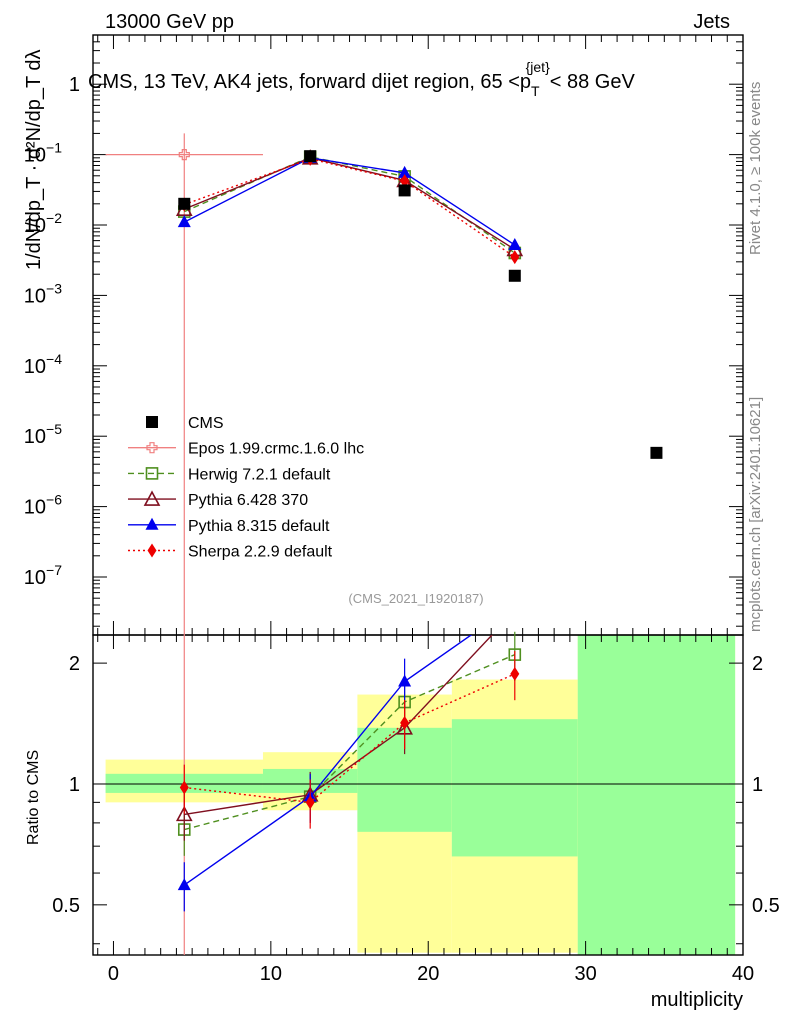 This screenshot has width=786, height=1024. I want to click on y-tick-label-main: 10⁻², so click(43, 223).